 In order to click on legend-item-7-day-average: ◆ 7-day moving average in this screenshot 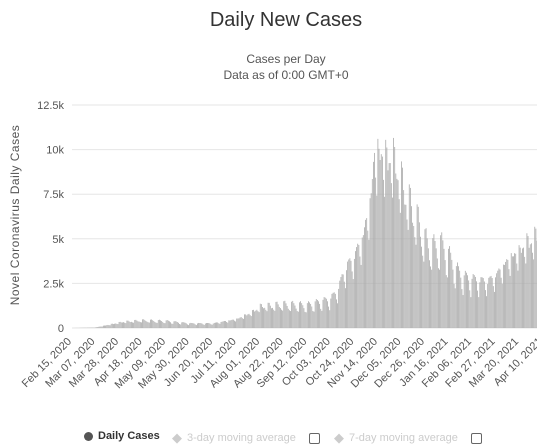, I will do `click(408, 438)`.